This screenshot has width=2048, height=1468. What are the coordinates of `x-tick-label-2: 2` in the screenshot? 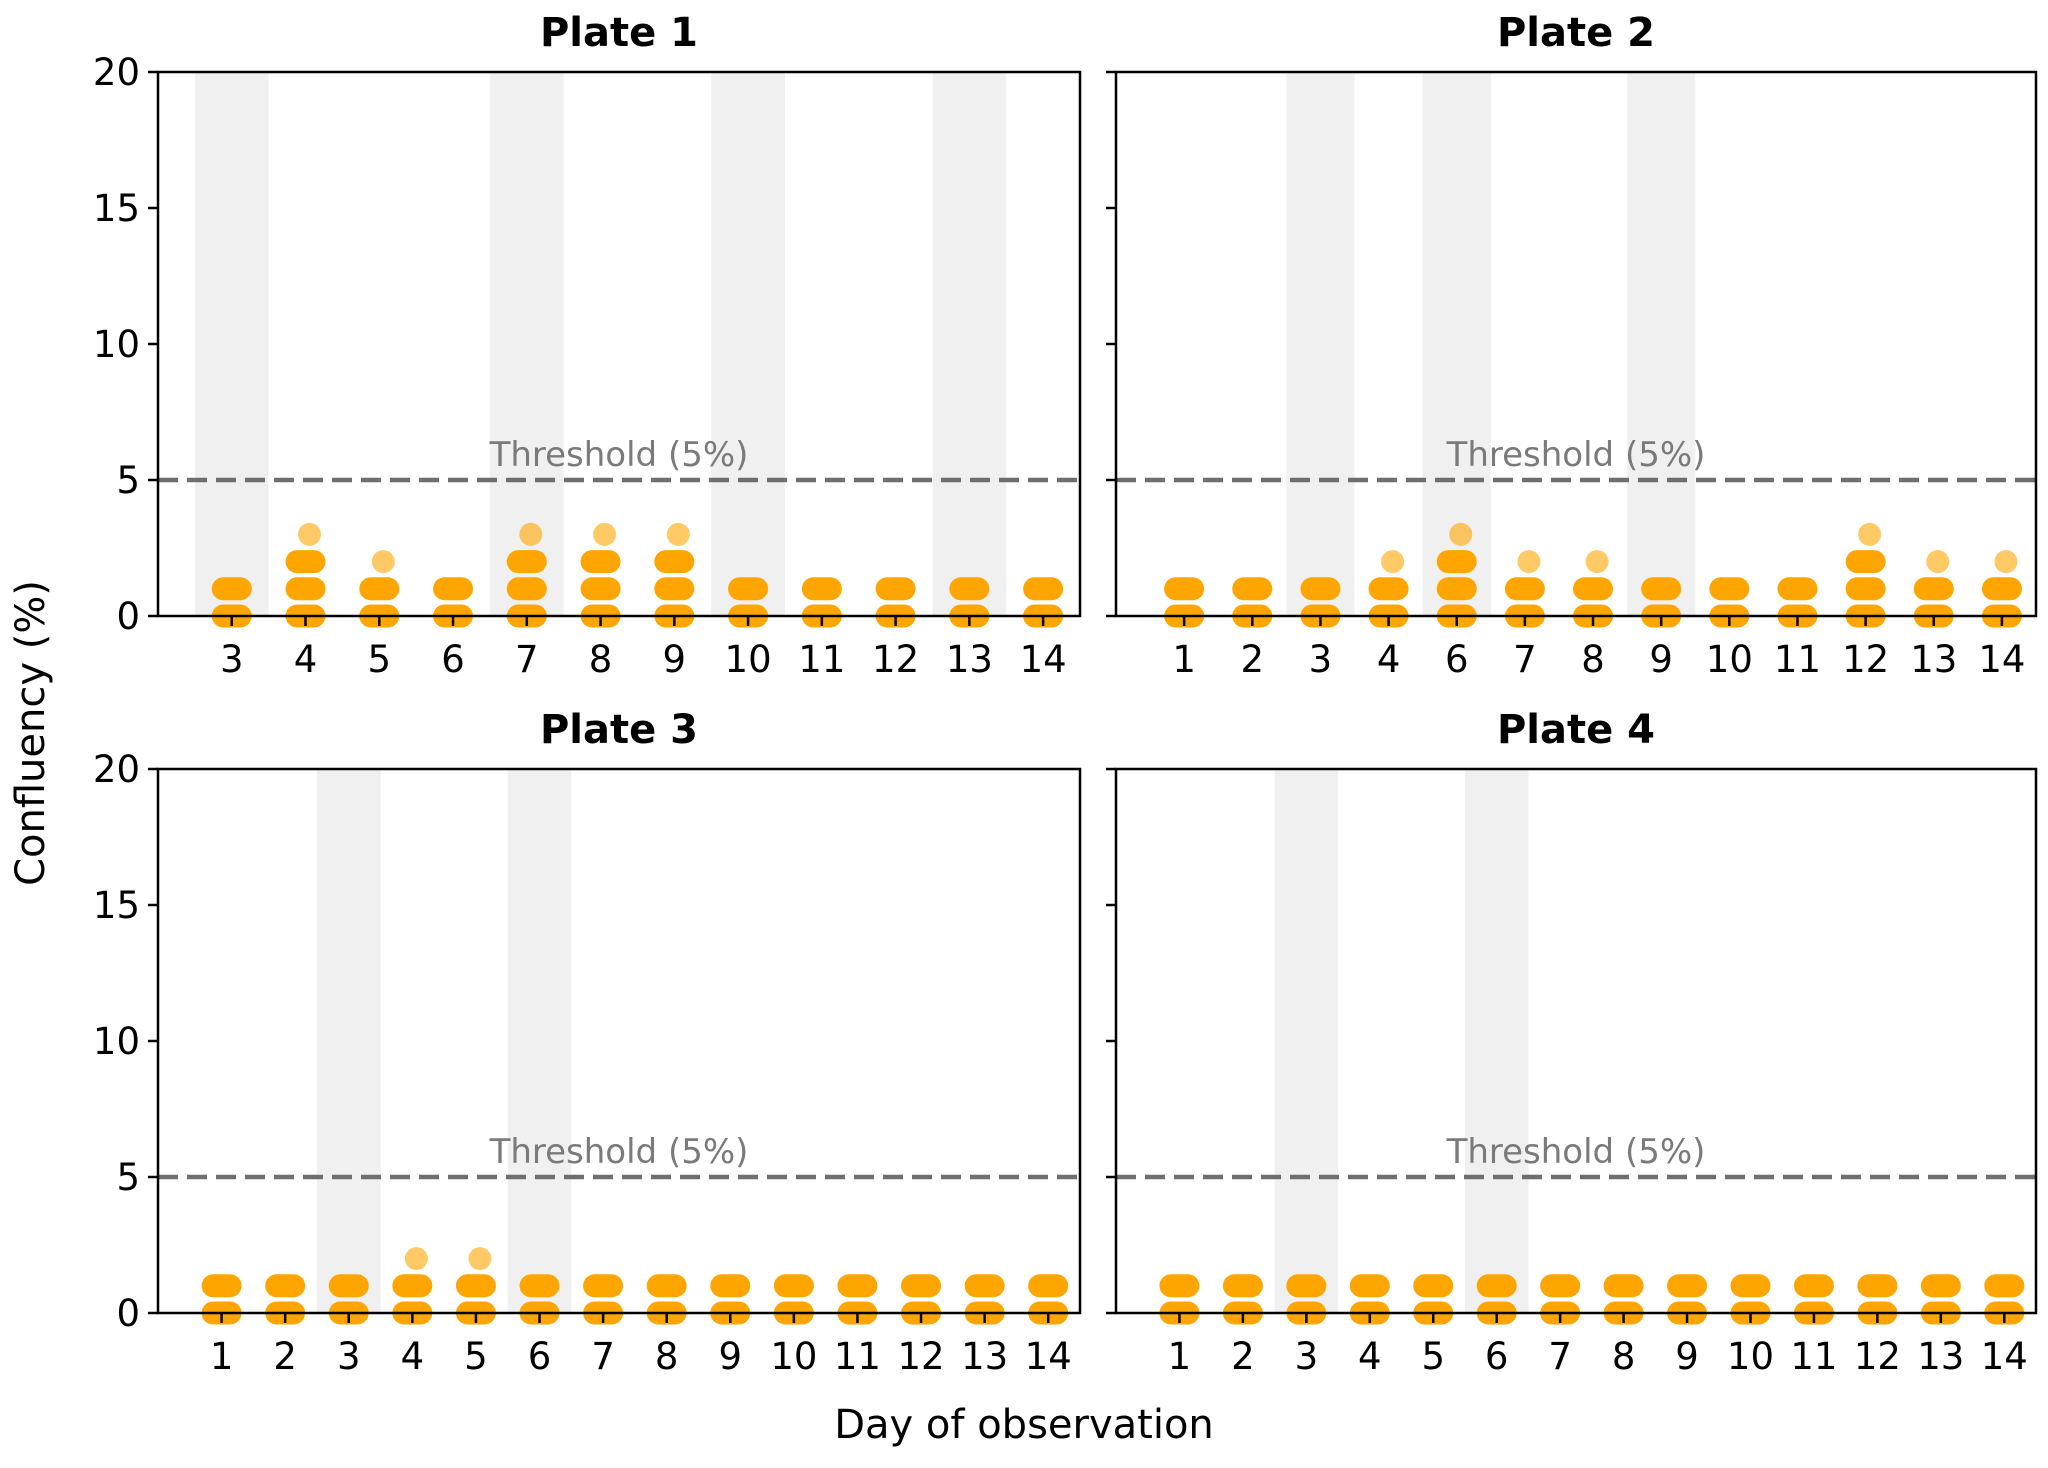 It's located at (1243, 1356).